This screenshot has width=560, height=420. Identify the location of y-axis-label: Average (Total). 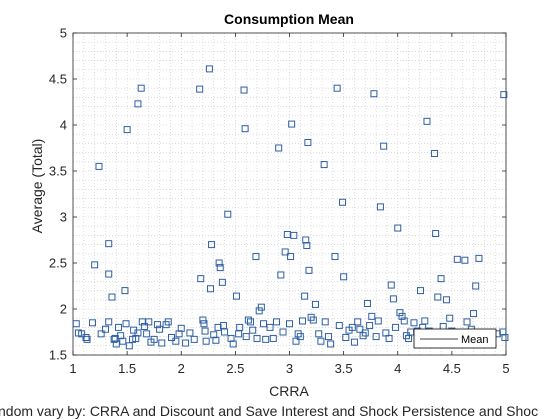
(37, 186).